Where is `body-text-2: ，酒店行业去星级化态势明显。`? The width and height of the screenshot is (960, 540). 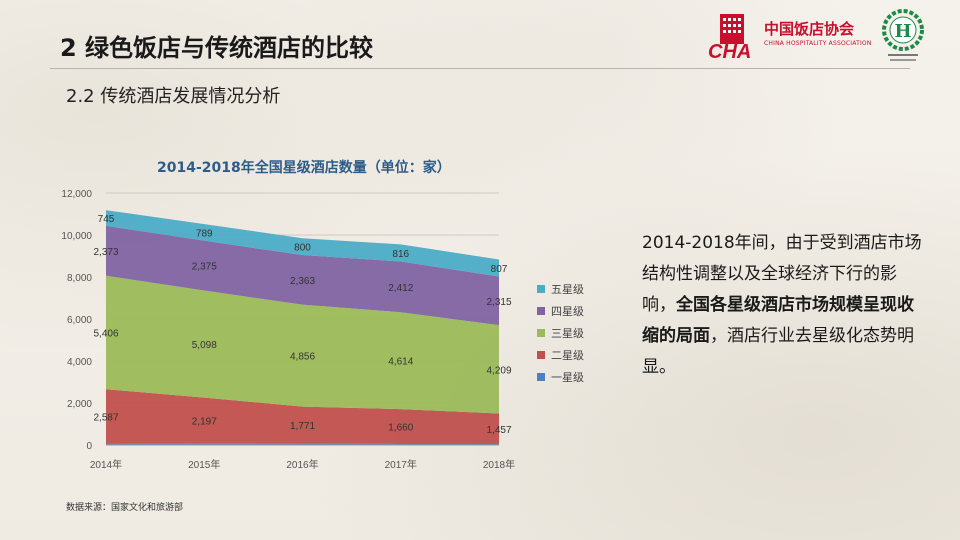
body-text-2: ，酒店行业去星级化态势明显。 is located at coordinates (778, 351).